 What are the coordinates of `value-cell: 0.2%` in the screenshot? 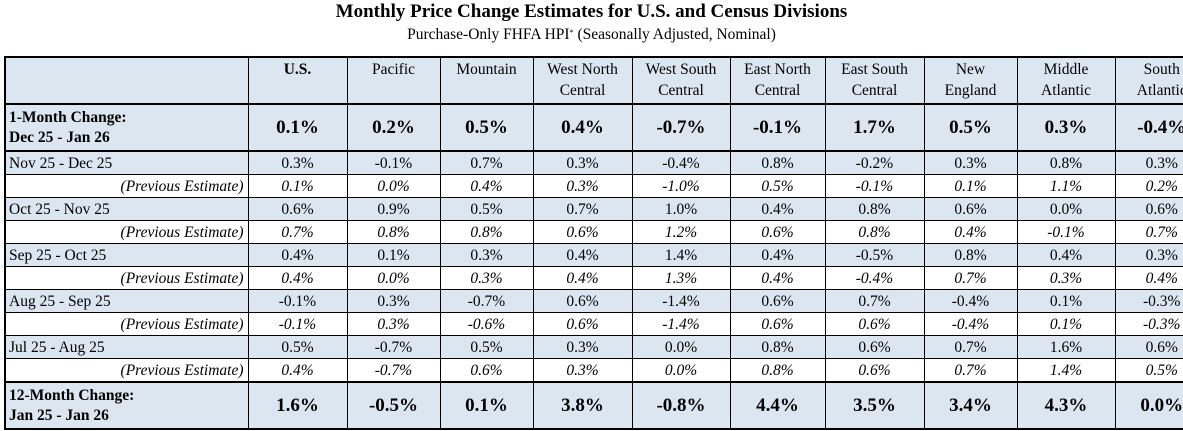 It's located at (393, 127).